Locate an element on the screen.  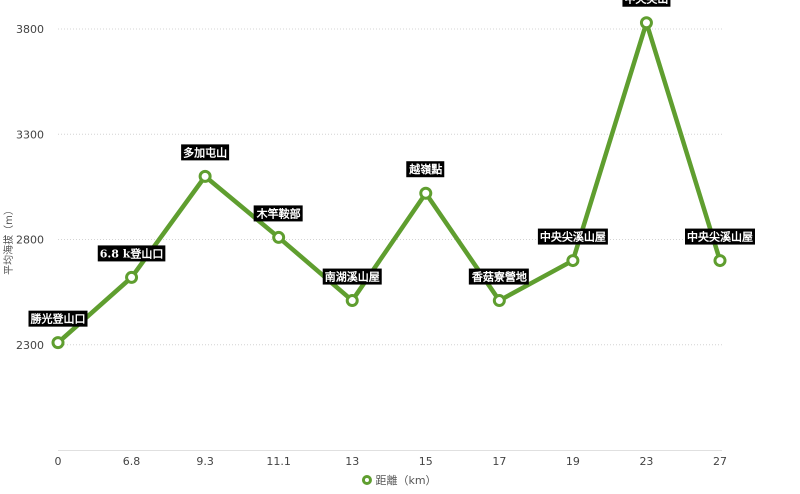
point-label: 香菇寮營地 is located at coordinates (498, 276).